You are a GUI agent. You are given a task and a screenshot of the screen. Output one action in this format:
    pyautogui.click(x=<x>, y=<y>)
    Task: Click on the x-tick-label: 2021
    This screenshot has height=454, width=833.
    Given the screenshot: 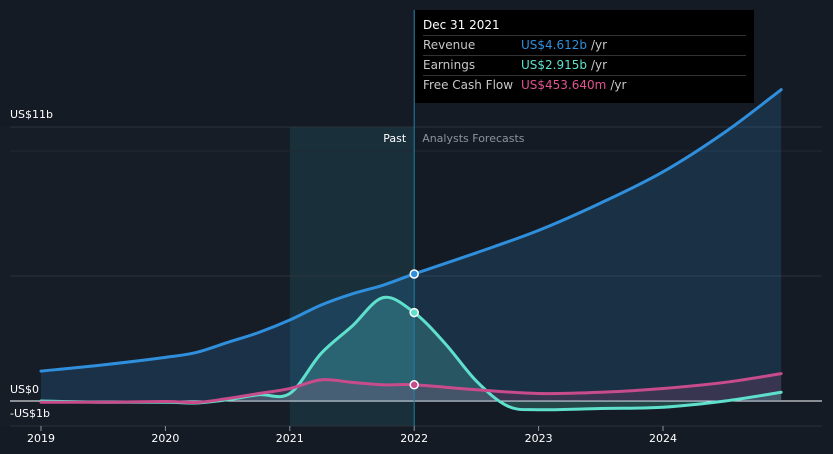 What is the action you would take?
    pyautogui.click(x=290, y=438)
    